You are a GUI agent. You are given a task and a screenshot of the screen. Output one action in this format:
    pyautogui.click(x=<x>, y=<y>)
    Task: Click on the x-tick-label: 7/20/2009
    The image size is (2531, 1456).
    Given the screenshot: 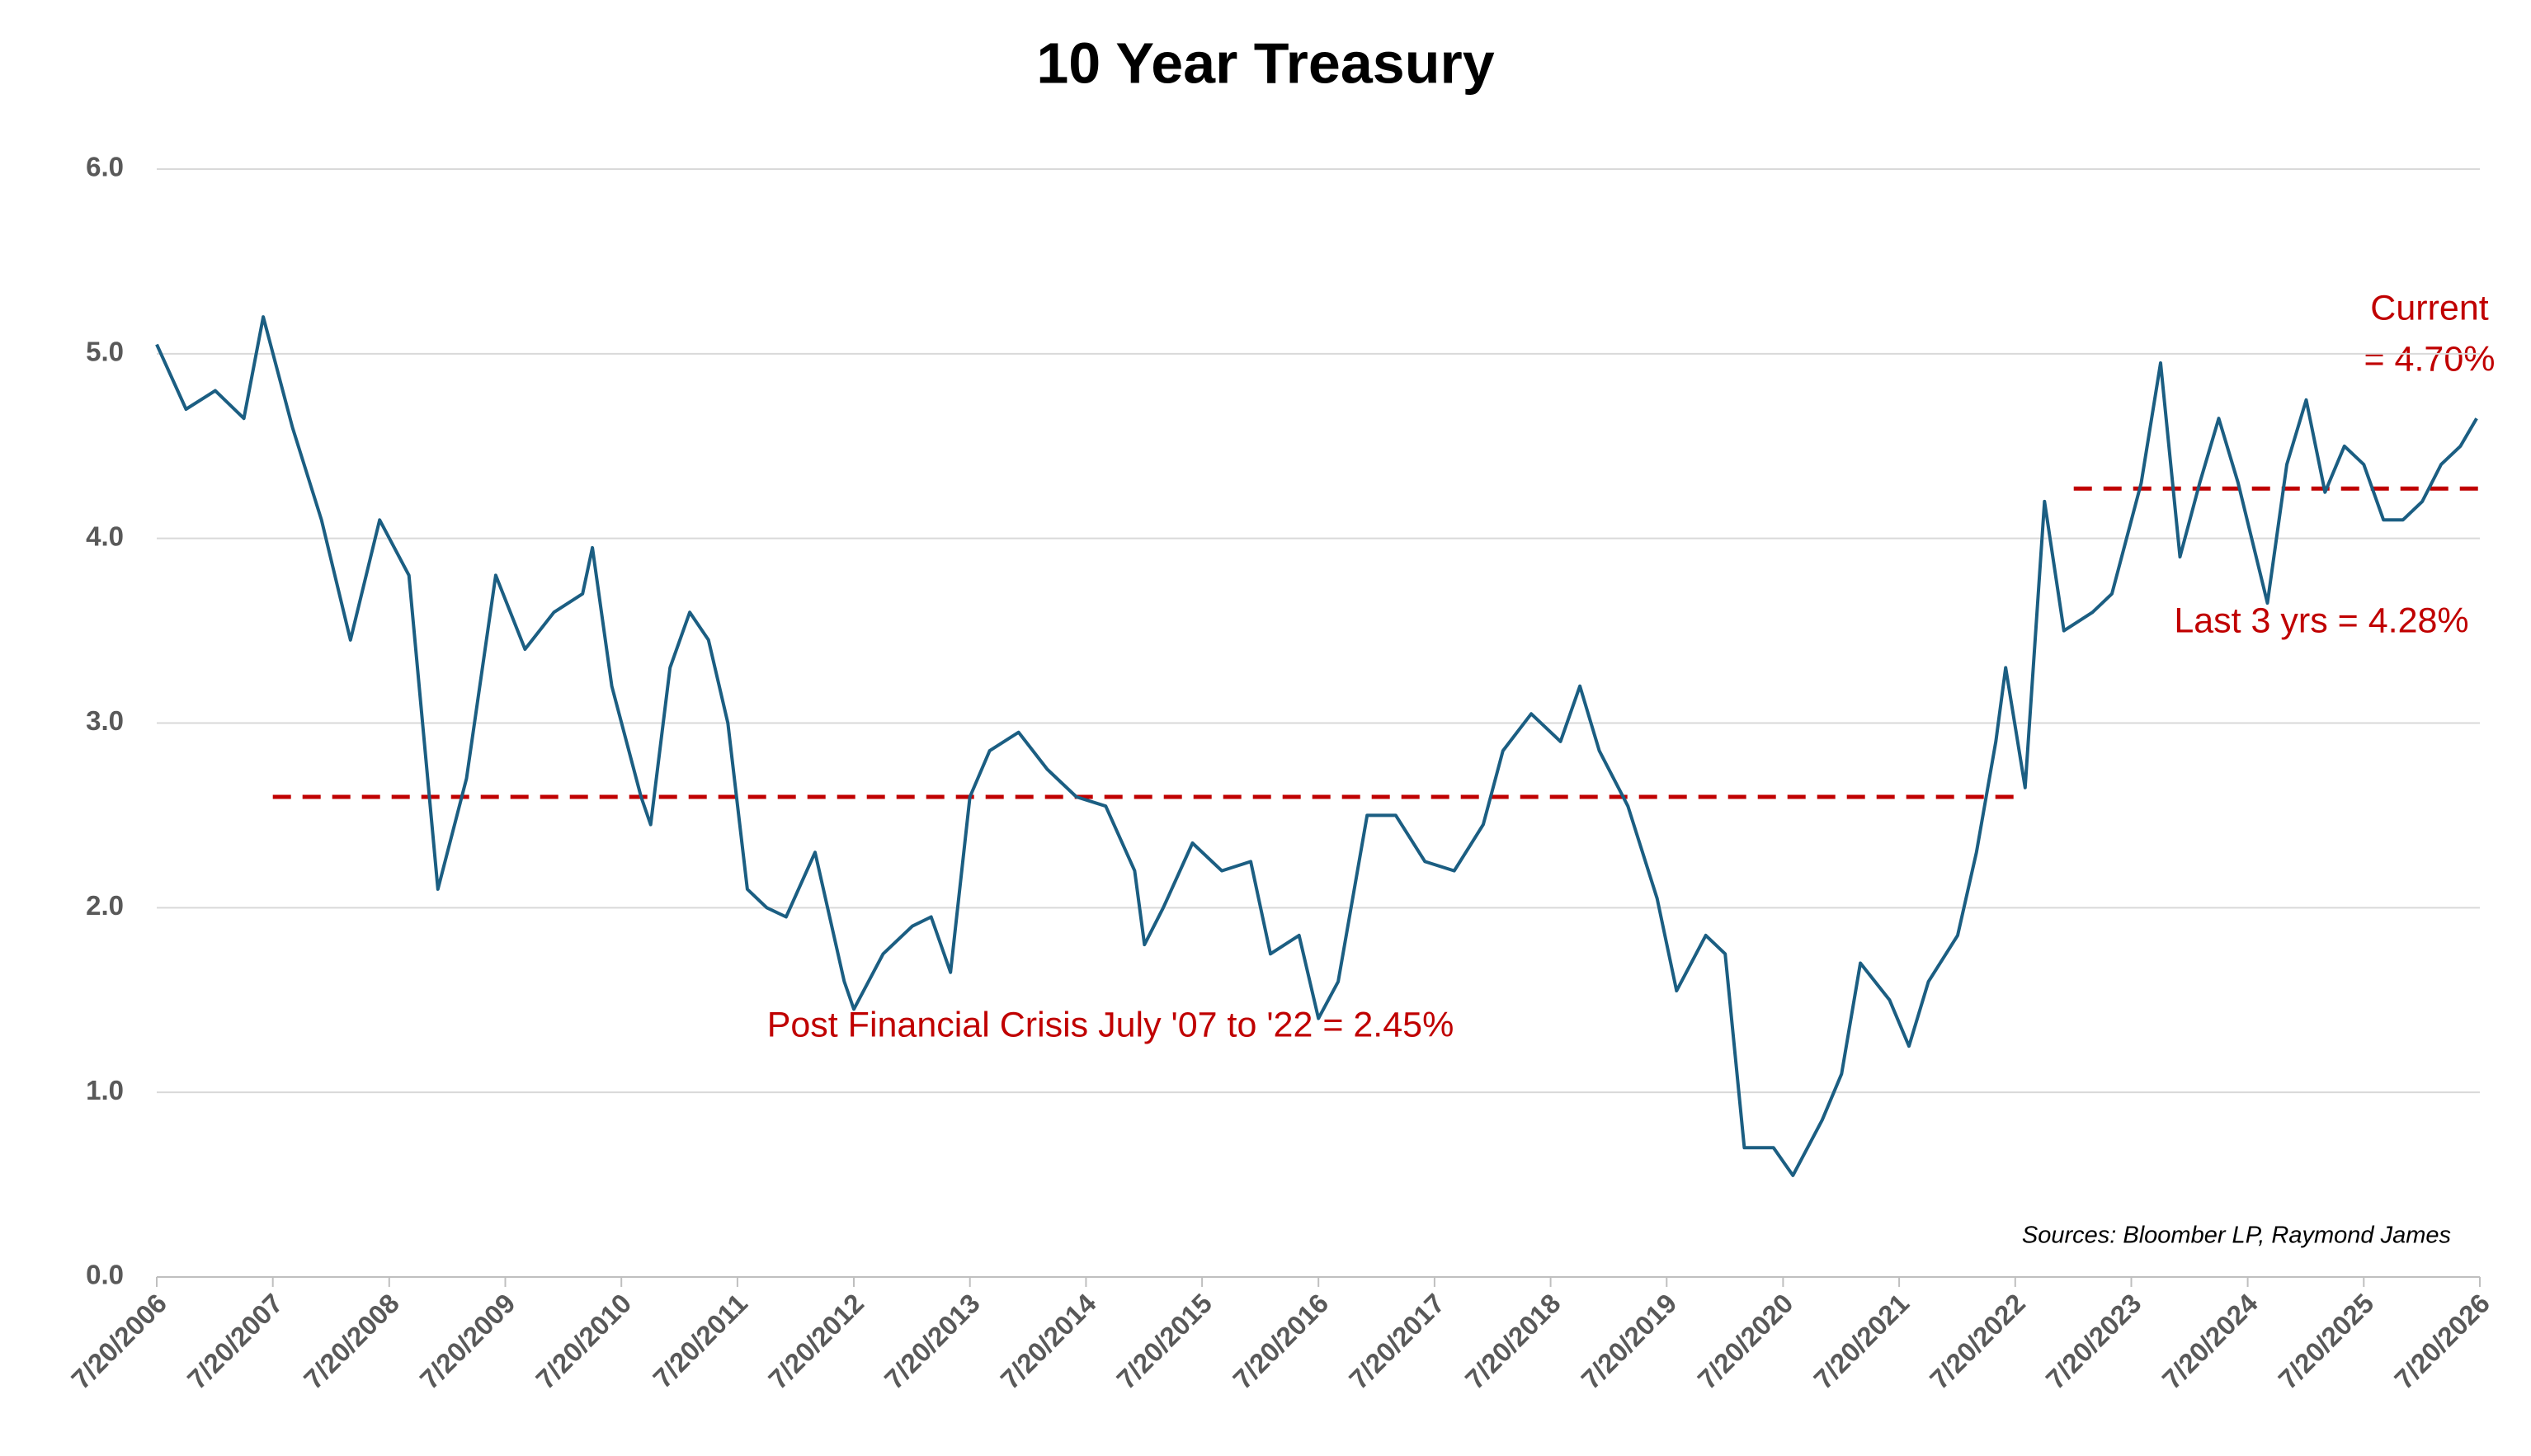 What is the action you would take?
    pyautogui.click(x=467, y=1341)
    